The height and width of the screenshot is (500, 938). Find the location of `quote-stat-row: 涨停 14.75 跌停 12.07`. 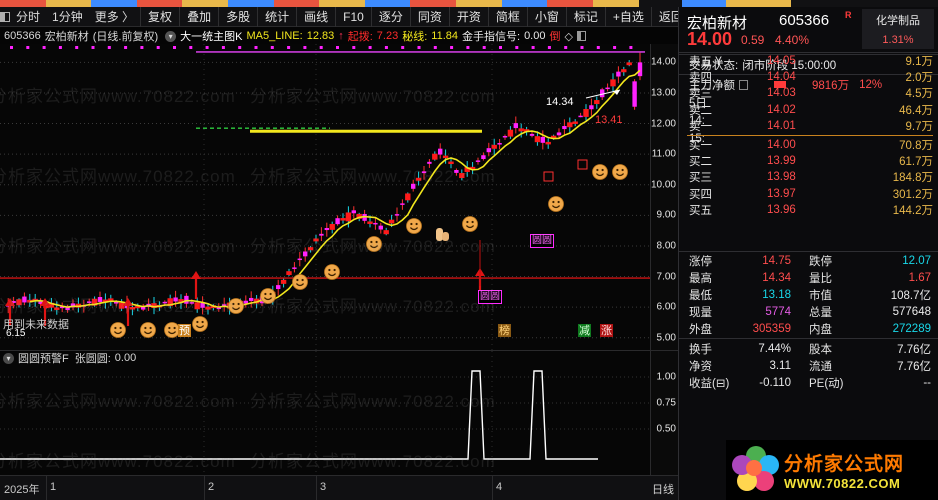

quote-stat-row: 涨停 14.75 跌停 12.07 is located at coordinates (808, 260).